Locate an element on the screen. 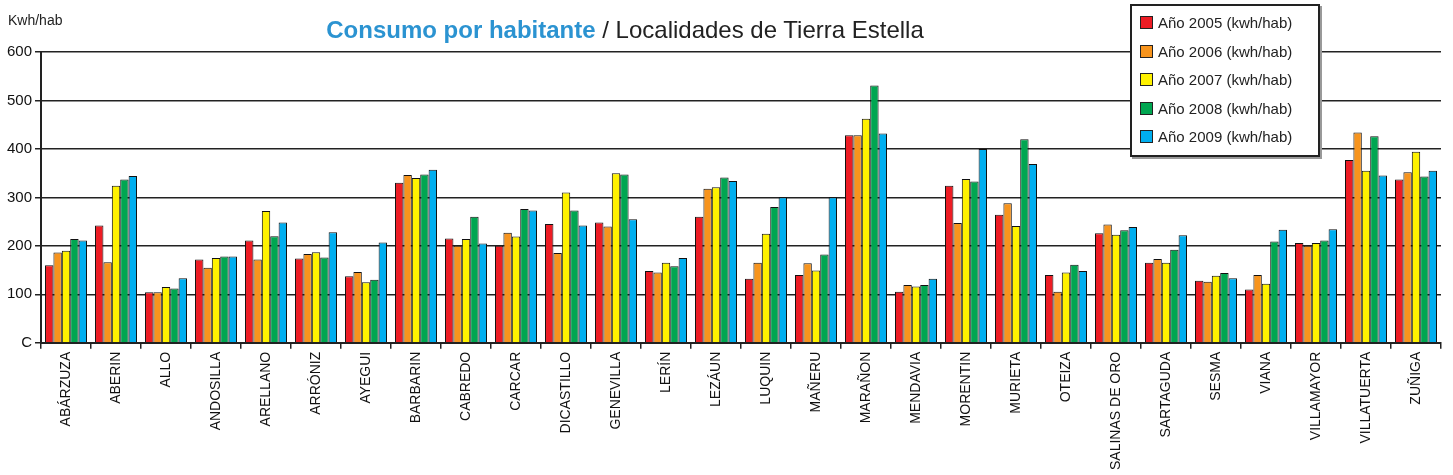  x-tick-label: ABERIN is located at coordinates (114, 377).